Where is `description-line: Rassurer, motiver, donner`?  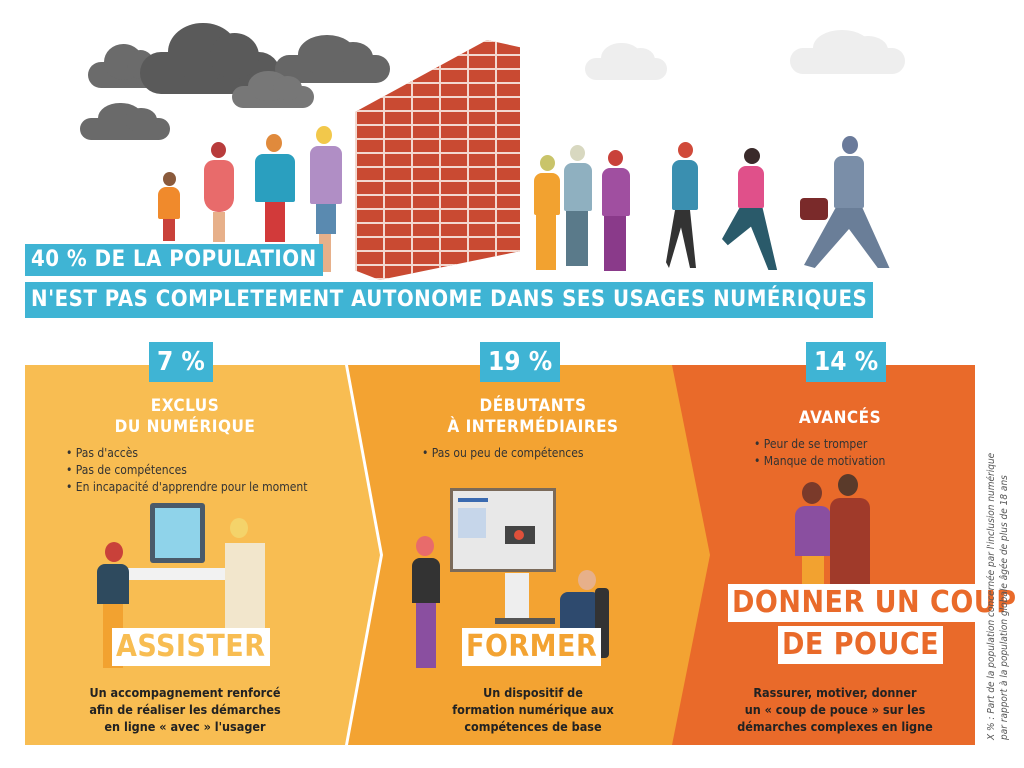 description-line: Rassurer, motiver, donner is located at coordinates (835, 692).